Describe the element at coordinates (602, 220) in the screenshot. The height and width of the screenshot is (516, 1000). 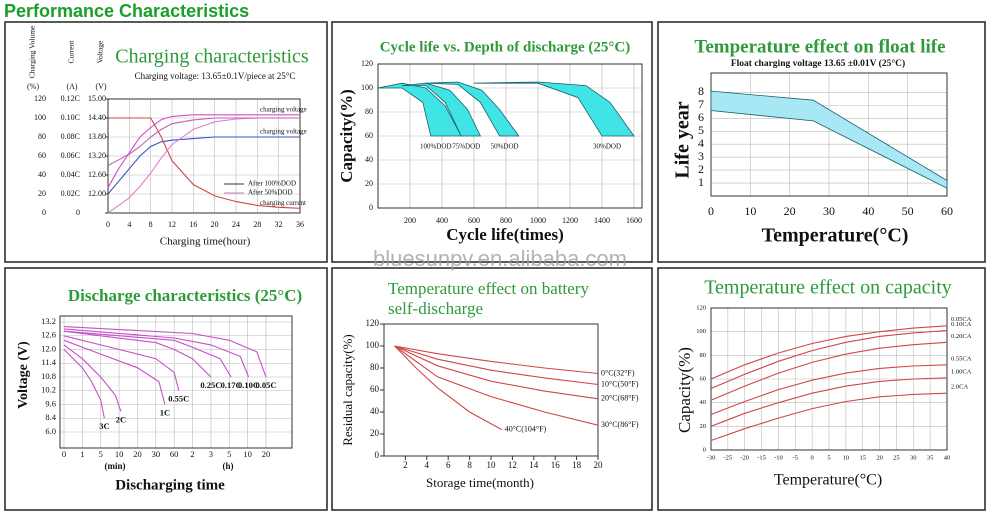
I see `x-tick-label: 1400` at that location.